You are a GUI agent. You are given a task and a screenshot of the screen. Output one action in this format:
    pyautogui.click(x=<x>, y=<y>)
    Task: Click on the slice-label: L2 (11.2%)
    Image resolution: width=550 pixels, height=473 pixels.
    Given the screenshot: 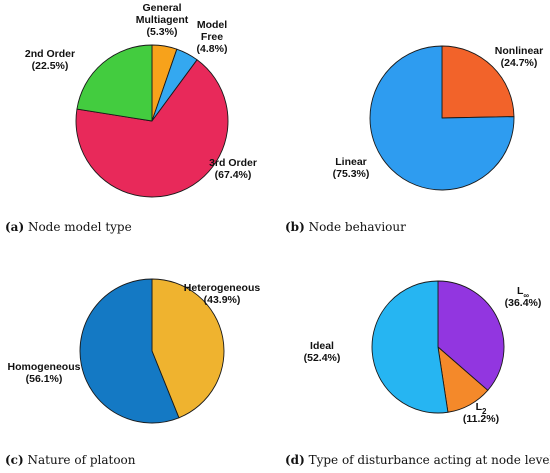 What is the action you would take?
    pyautogui.click(x=481, y=413)
    